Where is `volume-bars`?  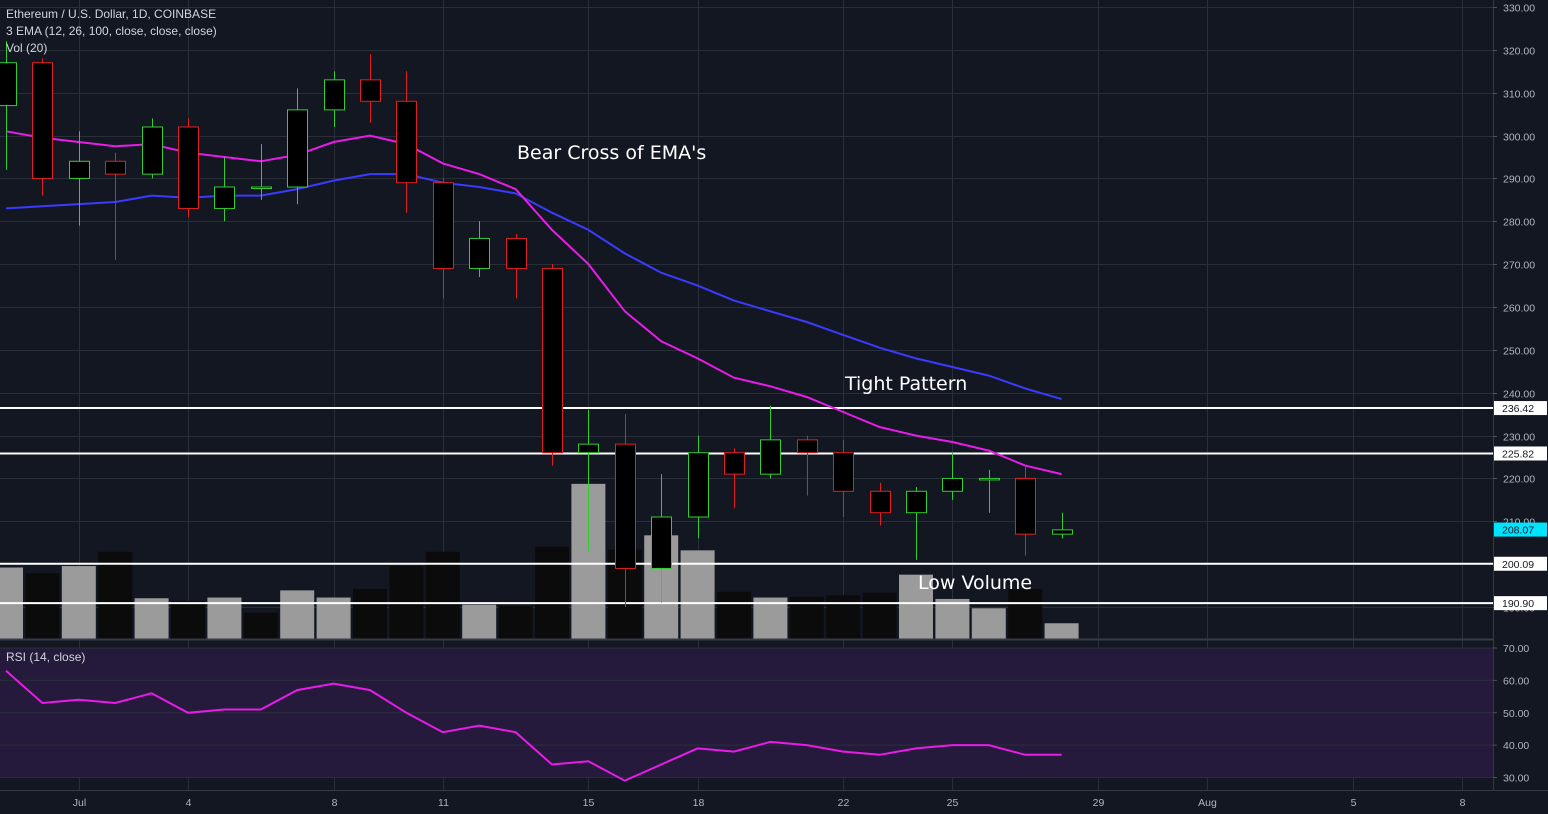 volume-bars is located at coordinates (539, 561).